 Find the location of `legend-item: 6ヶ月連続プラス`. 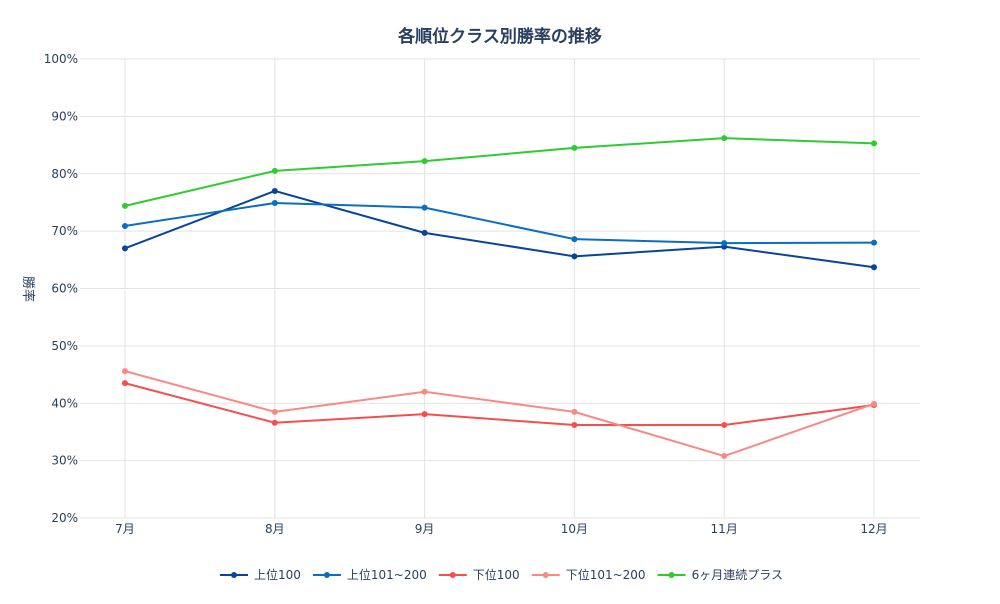

legend-item: 6ヶ月連続プラス is located at coordinates (720, 575).